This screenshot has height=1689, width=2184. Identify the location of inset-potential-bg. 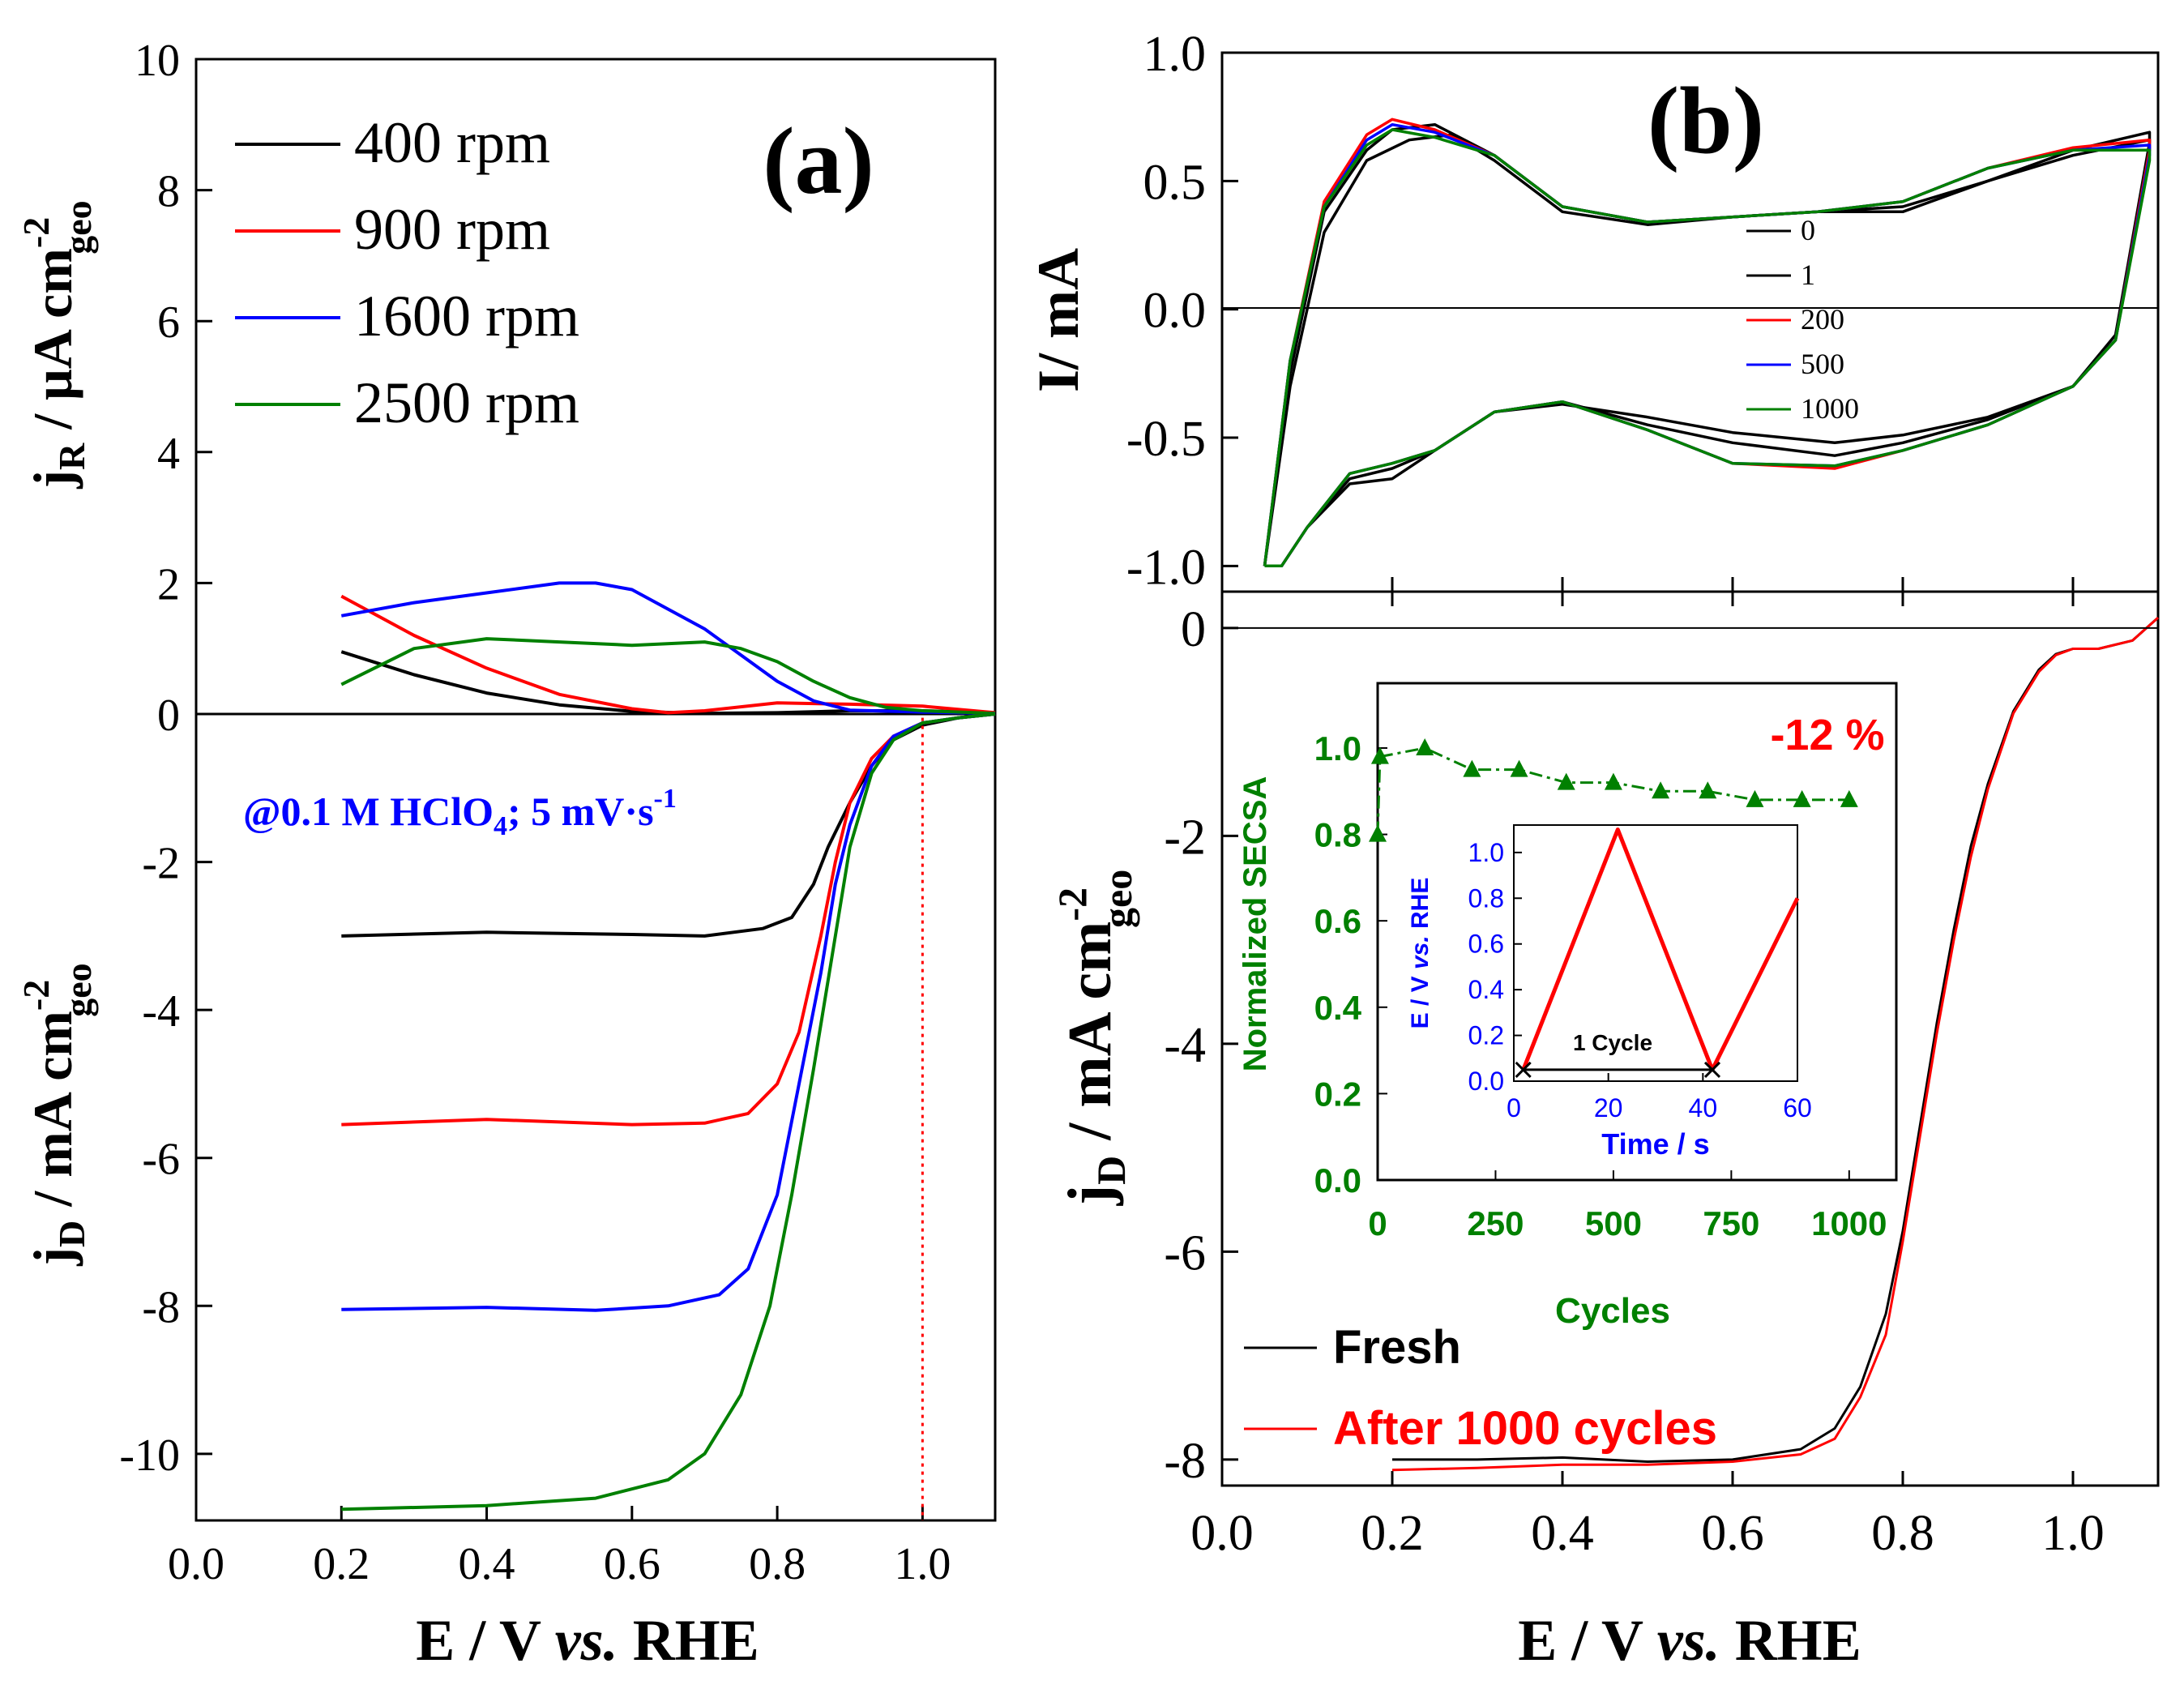
(1655, 953).